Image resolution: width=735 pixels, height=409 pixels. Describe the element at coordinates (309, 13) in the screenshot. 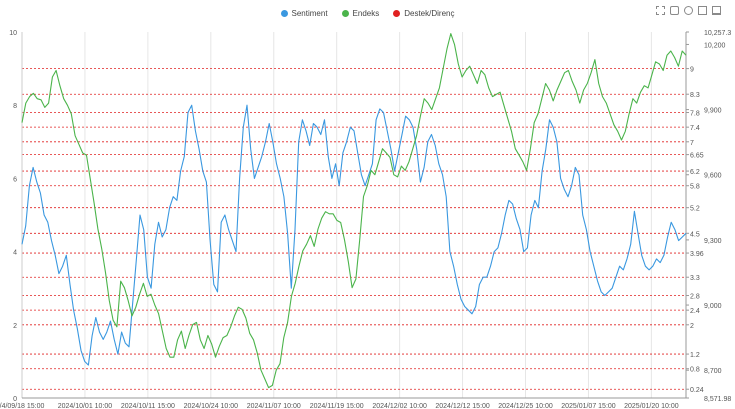

I see `legend-label-sentiment: Sentiment` at that location.